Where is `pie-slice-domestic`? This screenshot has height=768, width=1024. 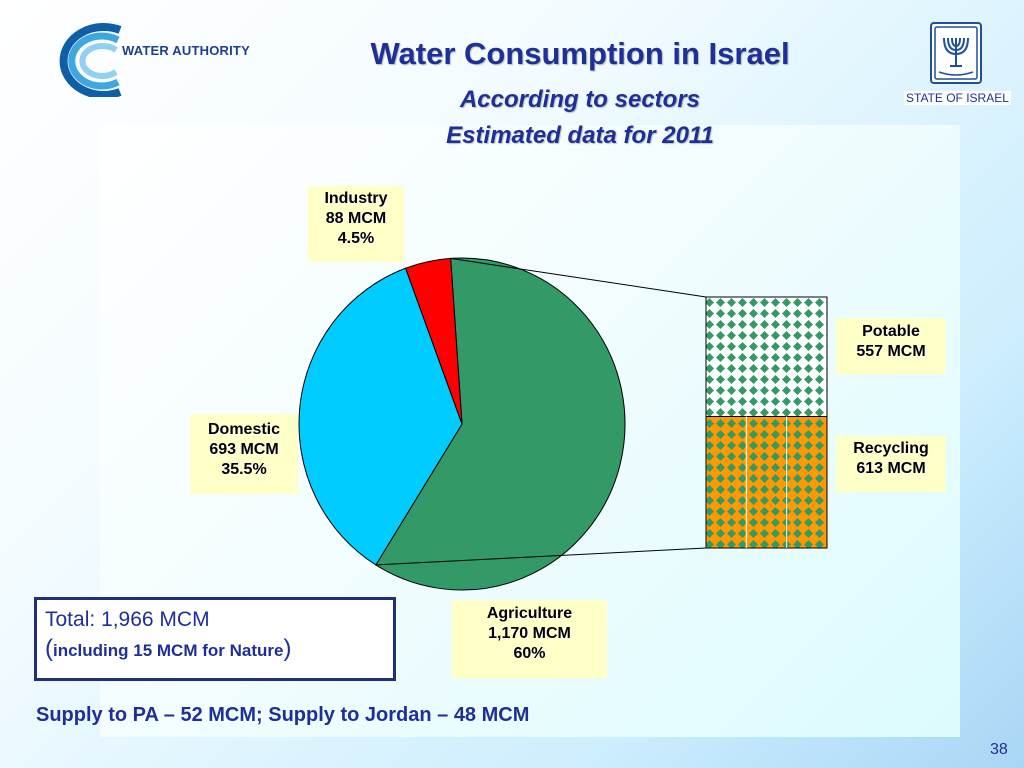 pie-slice-domestic is located at coordinates (380, 416).